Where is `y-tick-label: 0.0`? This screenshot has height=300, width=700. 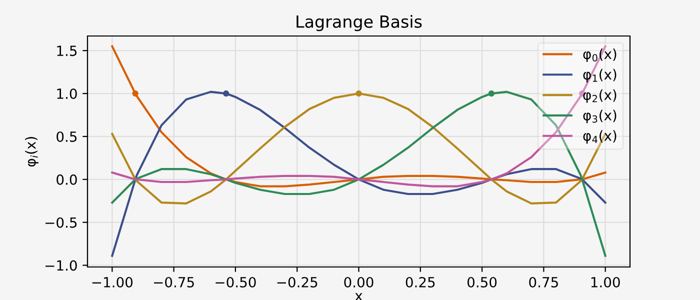 y-tick-label: 0.0 is located at coordinates (66, 179).